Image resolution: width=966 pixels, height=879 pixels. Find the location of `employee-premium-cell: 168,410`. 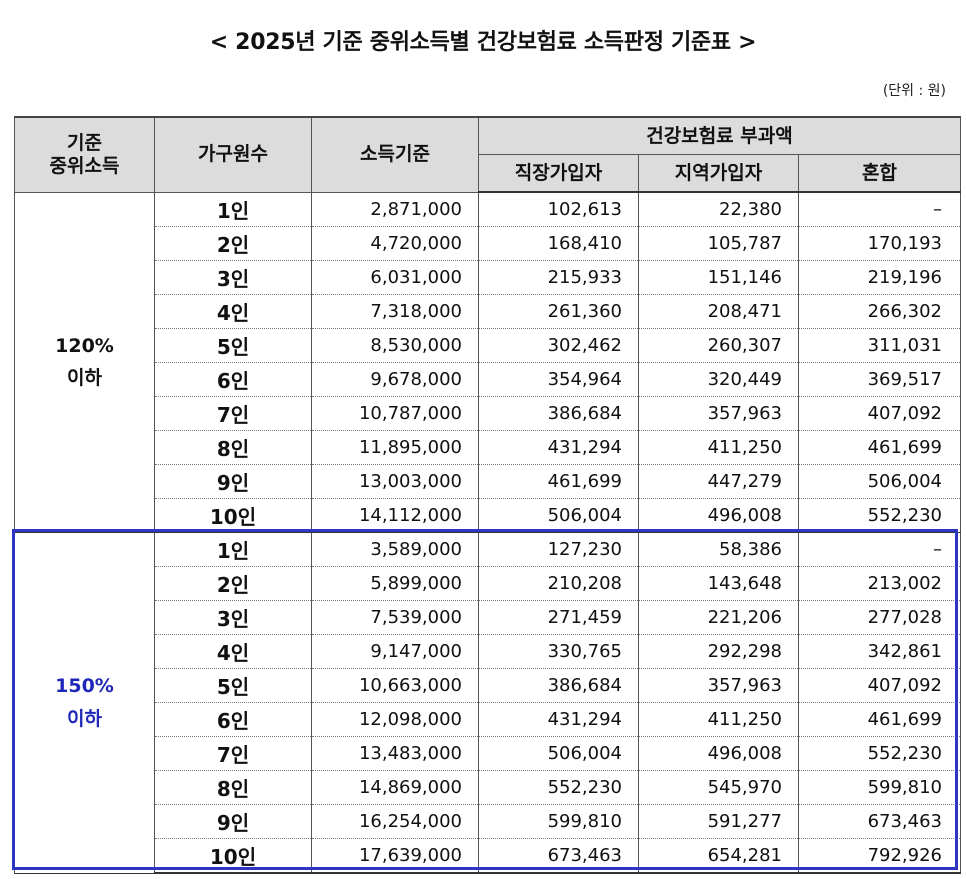

employee-premium-cell: 168,410 is located at coordinates (558, 243).